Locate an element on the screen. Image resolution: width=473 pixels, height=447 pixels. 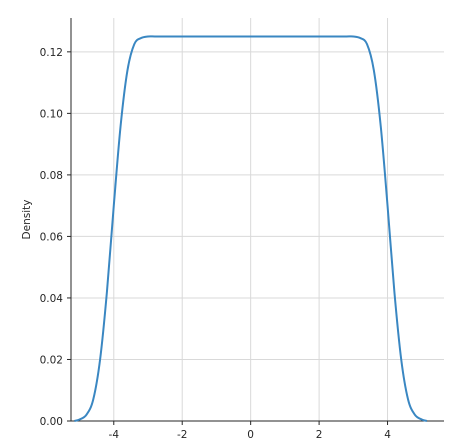
y-axis-label: Density is located at coordinates (27, 220).